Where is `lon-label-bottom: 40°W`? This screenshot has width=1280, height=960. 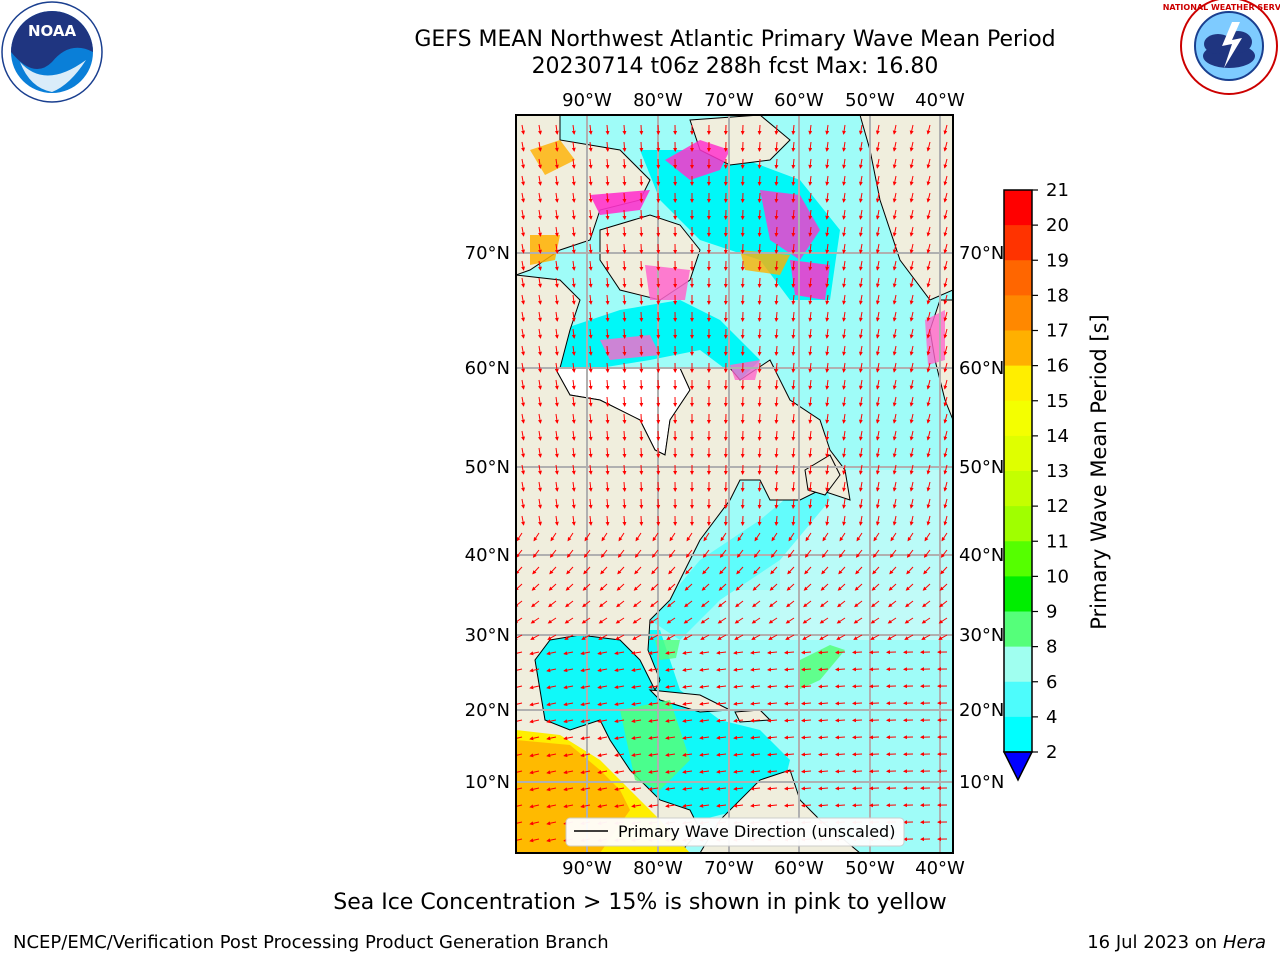
lon-label-bottom: 40°W is located at coordinates (940, 868).